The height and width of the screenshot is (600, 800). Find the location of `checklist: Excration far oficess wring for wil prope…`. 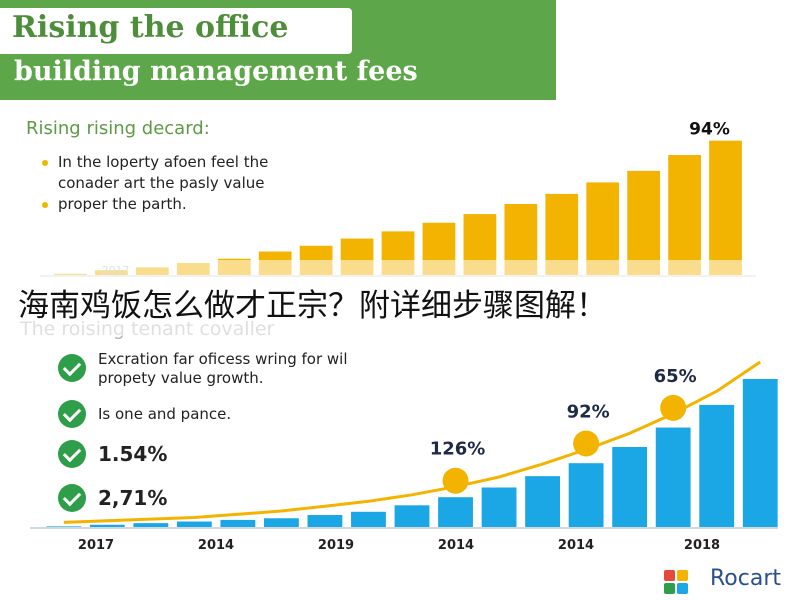

checklist: Excration far oficess wring for wil prope… is located at coordinates (203, 432).